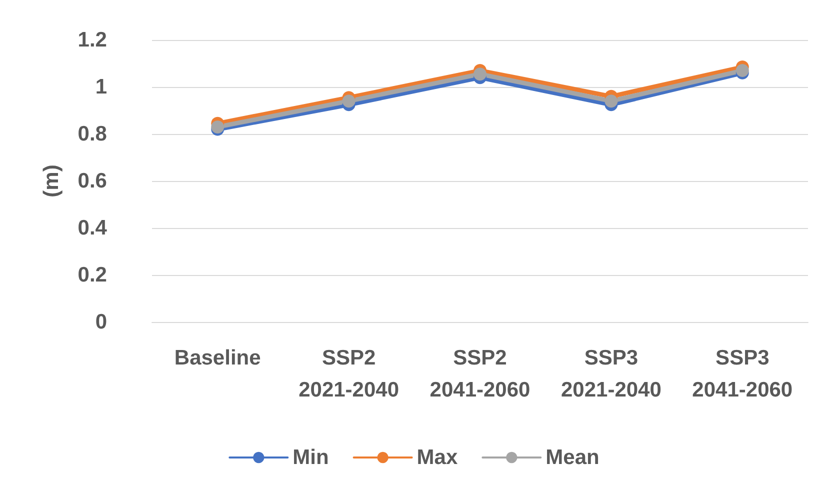 Image resolution: width=828 pixels, height=493 pixels. Describe the element at coordinates (93, 134) in the screenshot. I see `y-tick-label: 0.8` at that location.